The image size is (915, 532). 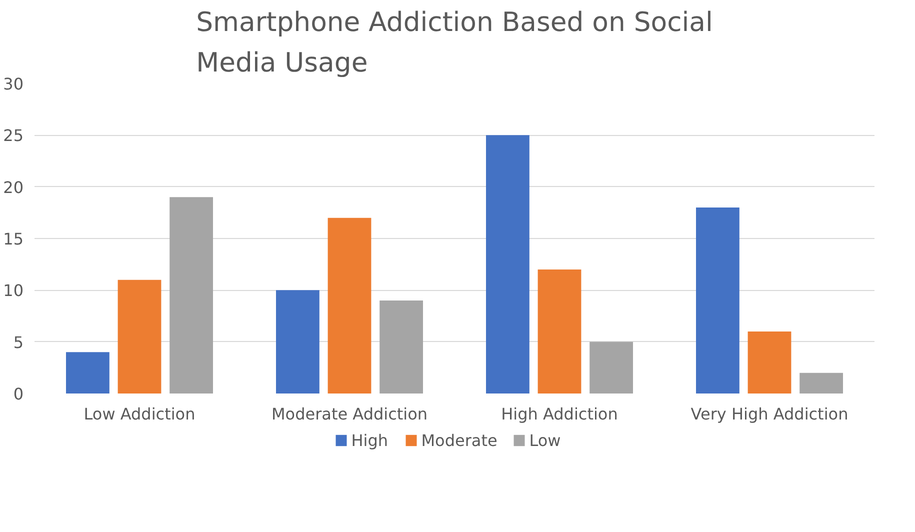 I want to click on y-tick-label: 25, so click(x=13, y=136).